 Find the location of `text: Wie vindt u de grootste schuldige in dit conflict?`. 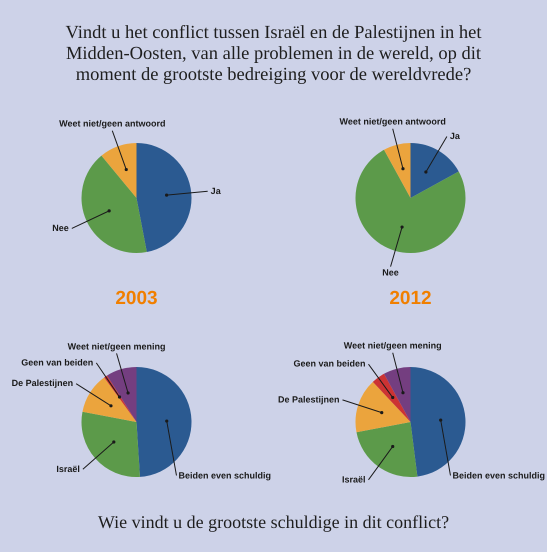

text: Wie vindt u de grootste schuldige in dit conflict? is located at coordinates (273, 522).